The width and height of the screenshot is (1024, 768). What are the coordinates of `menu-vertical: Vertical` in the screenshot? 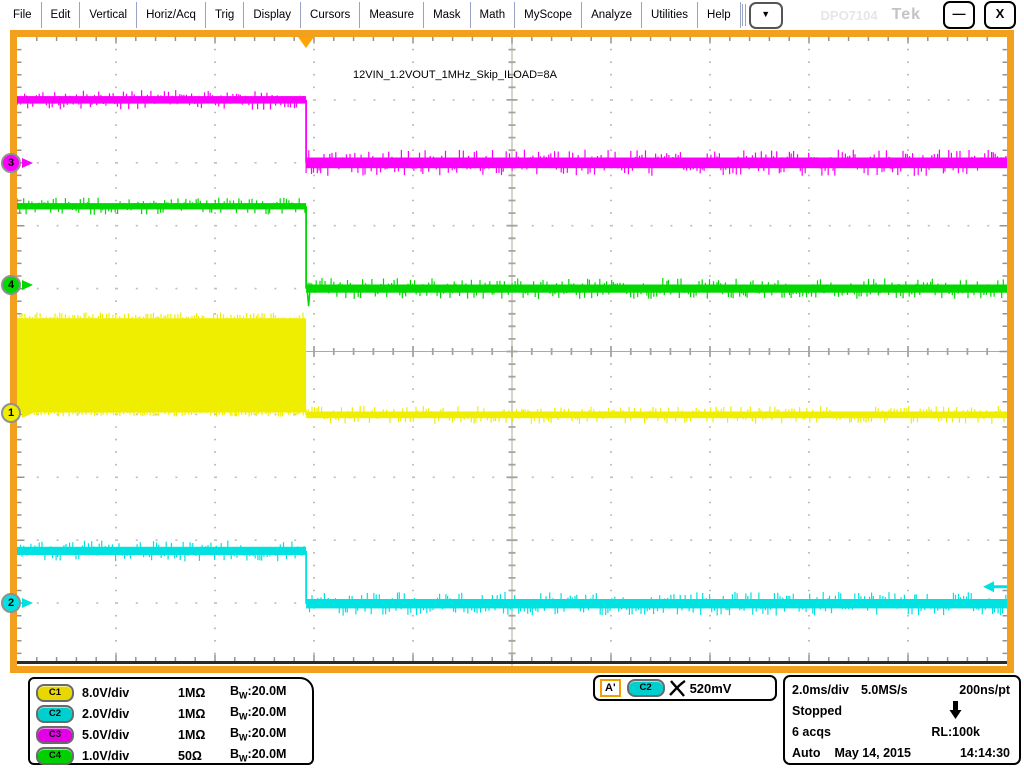 It's located at (109, 15).